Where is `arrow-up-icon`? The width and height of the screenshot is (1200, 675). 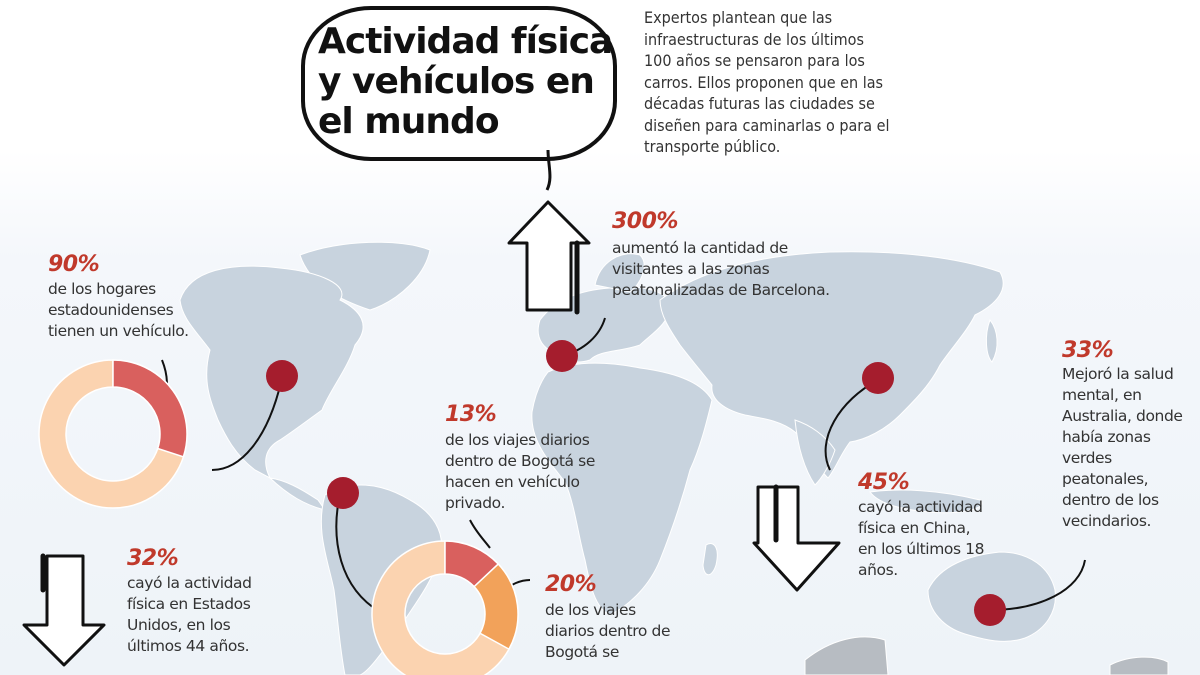 arrow-up-icon is located at coordinates (549, 256).